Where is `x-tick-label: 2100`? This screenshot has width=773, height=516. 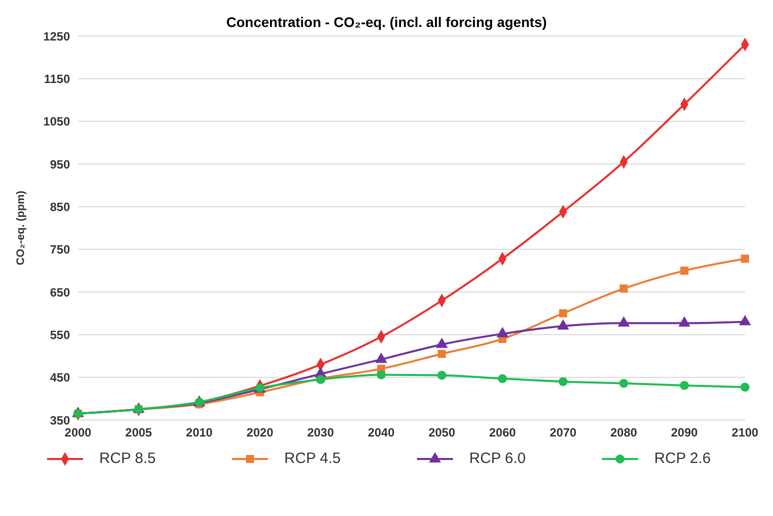
x-tick-label: 2100 is located at coordinates (745, 433).